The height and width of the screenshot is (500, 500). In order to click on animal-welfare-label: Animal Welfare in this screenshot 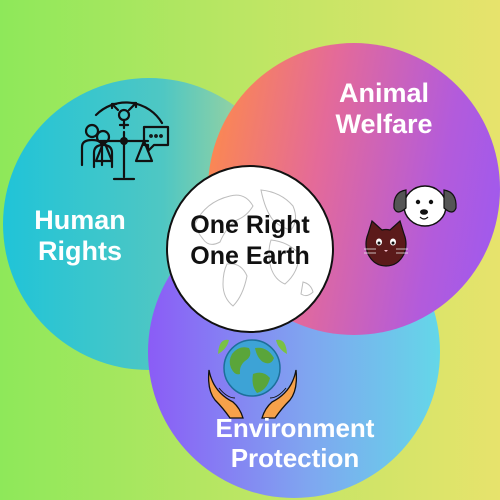, I will do `click(384, 109)`.